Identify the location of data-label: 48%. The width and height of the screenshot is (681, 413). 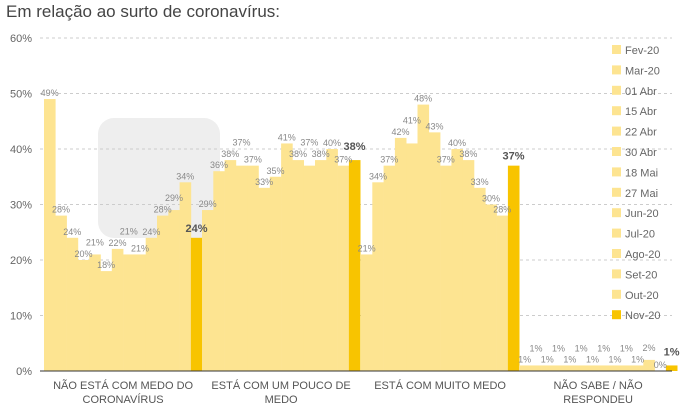
(423, 99).